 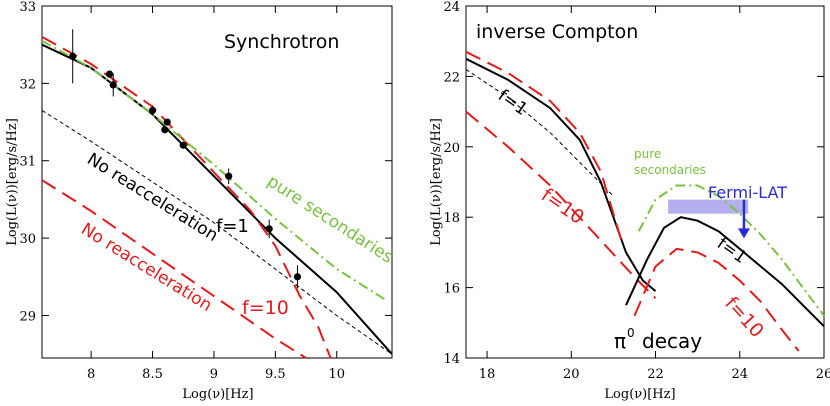 I want to click on ic-series-ic-f-1-no-reacceleration, so click(x=539, y=132).